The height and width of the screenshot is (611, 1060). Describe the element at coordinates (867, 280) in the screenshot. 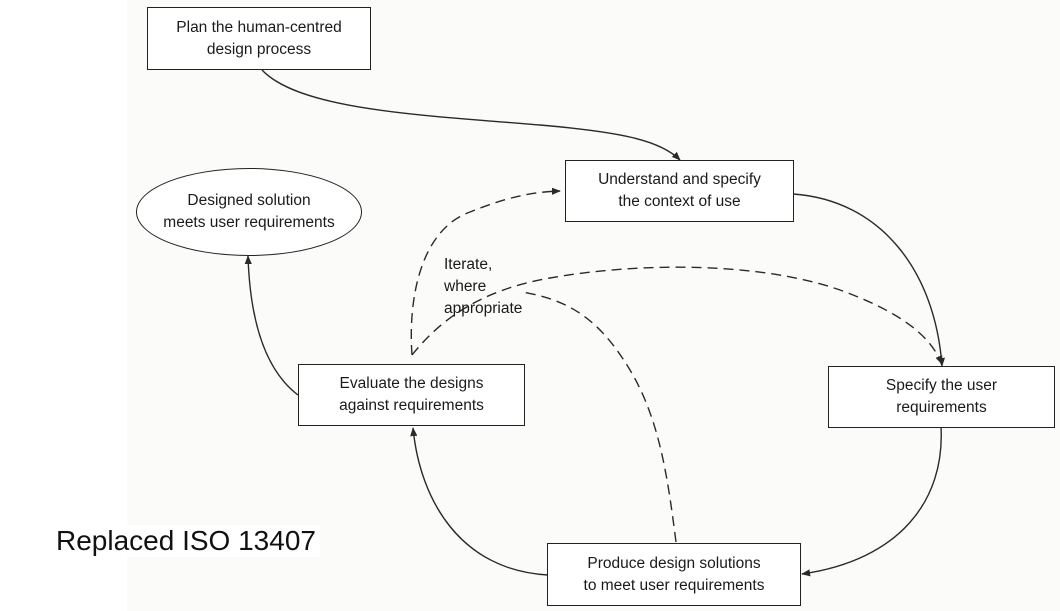

I see `arrow-understand-to-specify` at that location.